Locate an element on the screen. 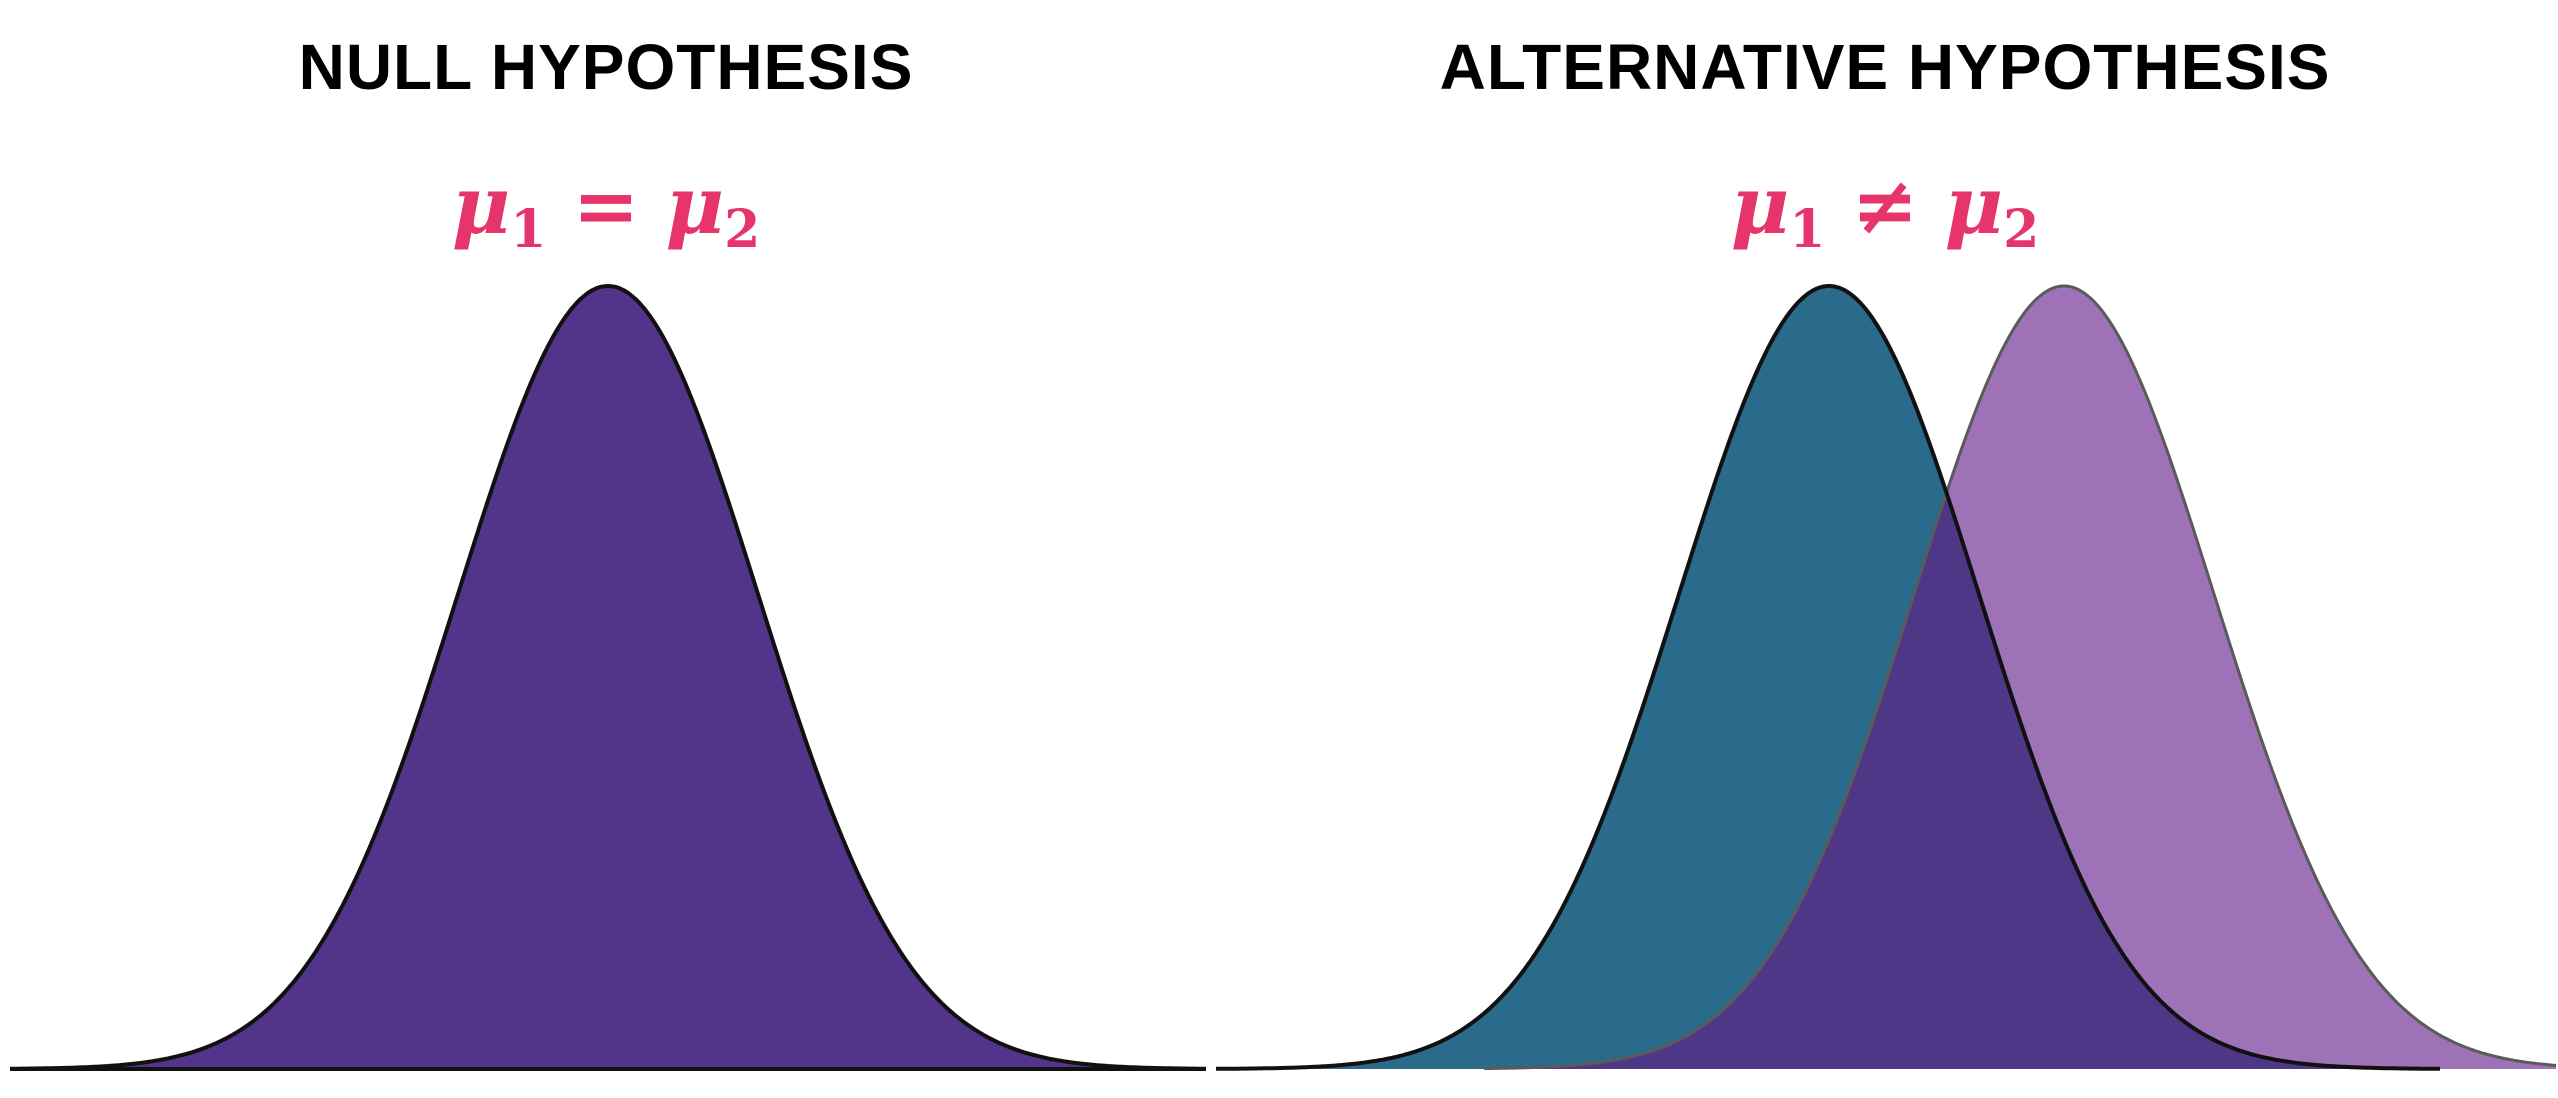  alternative-hypothesis-formula: μ1 ≠ μ2 is located at coordinates (1885, 209).